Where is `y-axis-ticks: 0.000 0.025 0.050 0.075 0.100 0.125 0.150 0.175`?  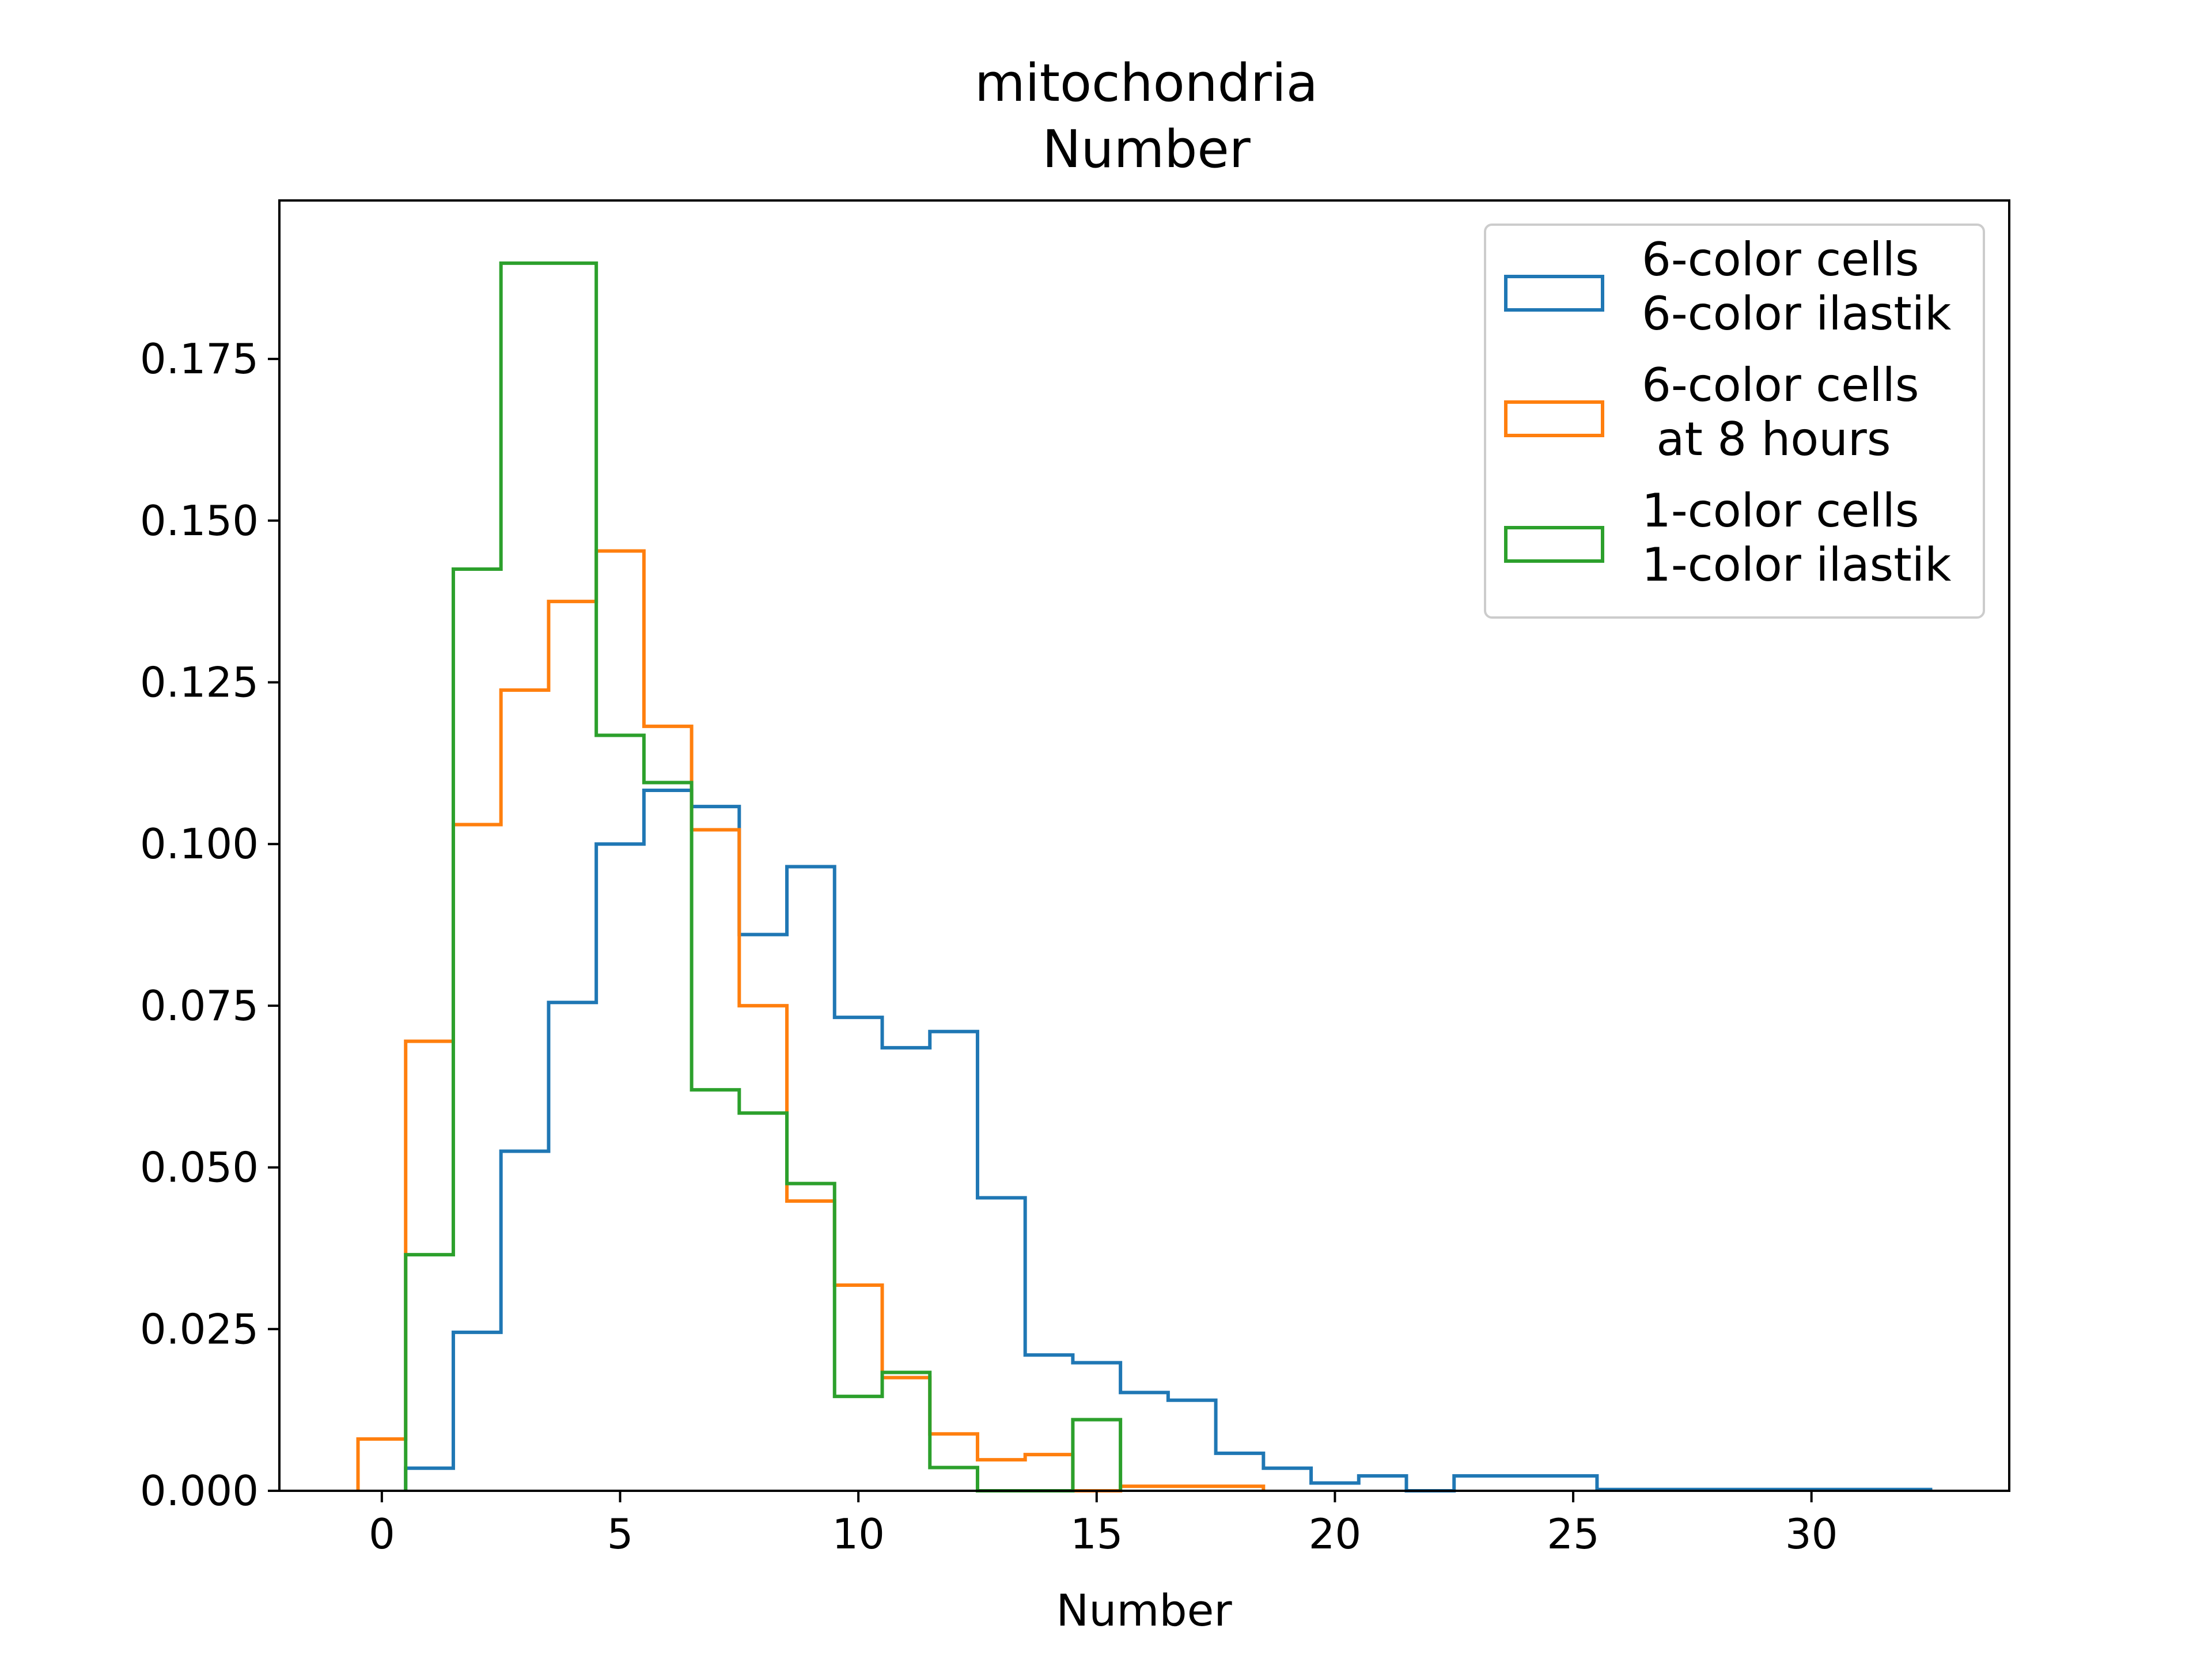 y-axis-ticks: 0.000 0.025 0.050 0.075 0.100 0.125 0.150 0.175 is located at coordinates (209, 925).